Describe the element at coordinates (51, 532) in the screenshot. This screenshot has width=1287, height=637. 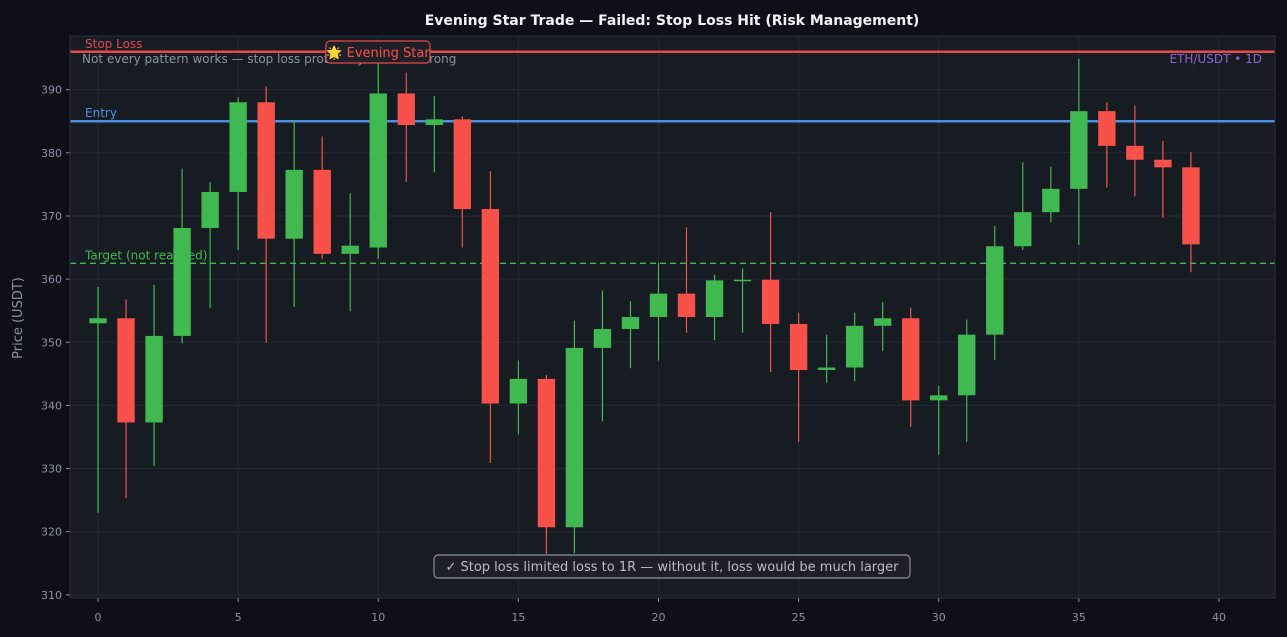
I see `y-tick-label: 320` at that location.